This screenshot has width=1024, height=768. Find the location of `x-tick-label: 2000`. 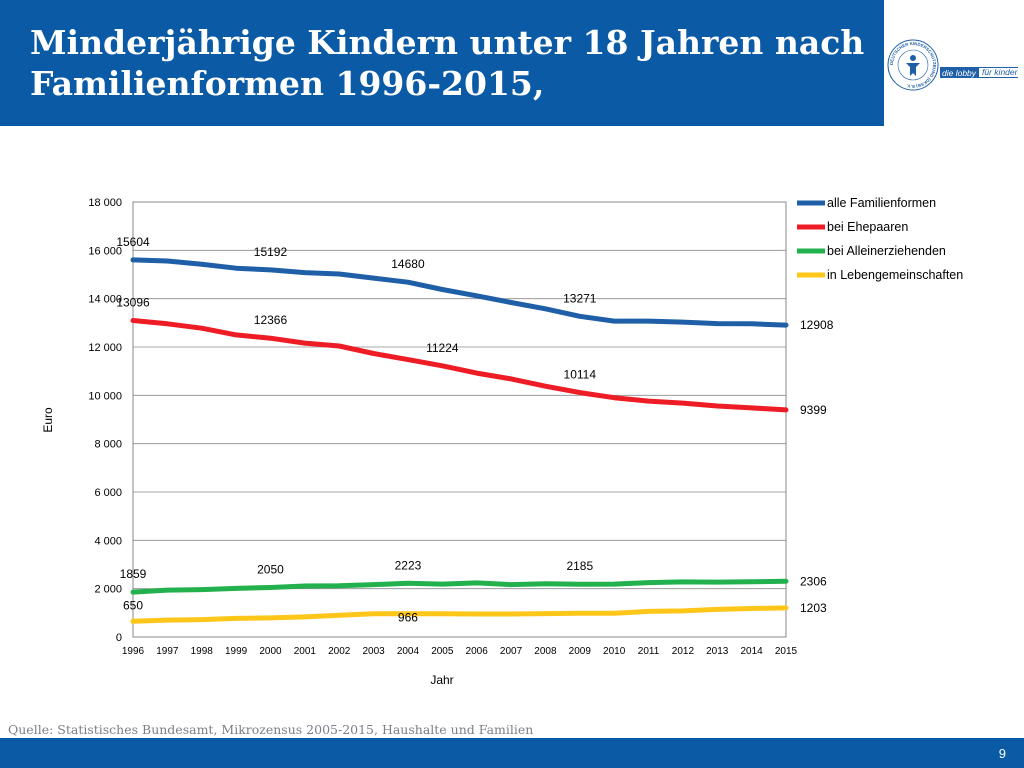

x-tick-label: 2000 is located at coordinates (270, 651).